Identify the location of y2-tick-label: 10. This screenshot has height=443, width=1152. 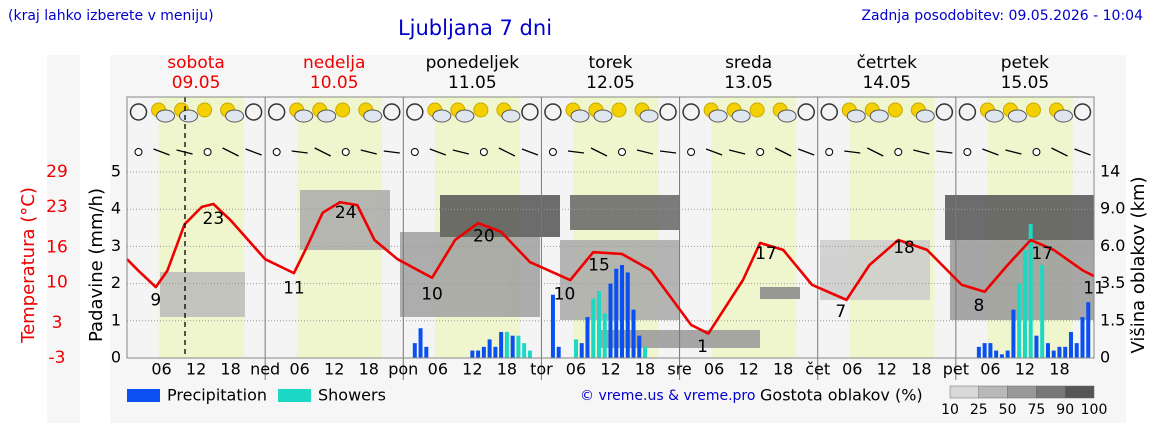
(57, 282).